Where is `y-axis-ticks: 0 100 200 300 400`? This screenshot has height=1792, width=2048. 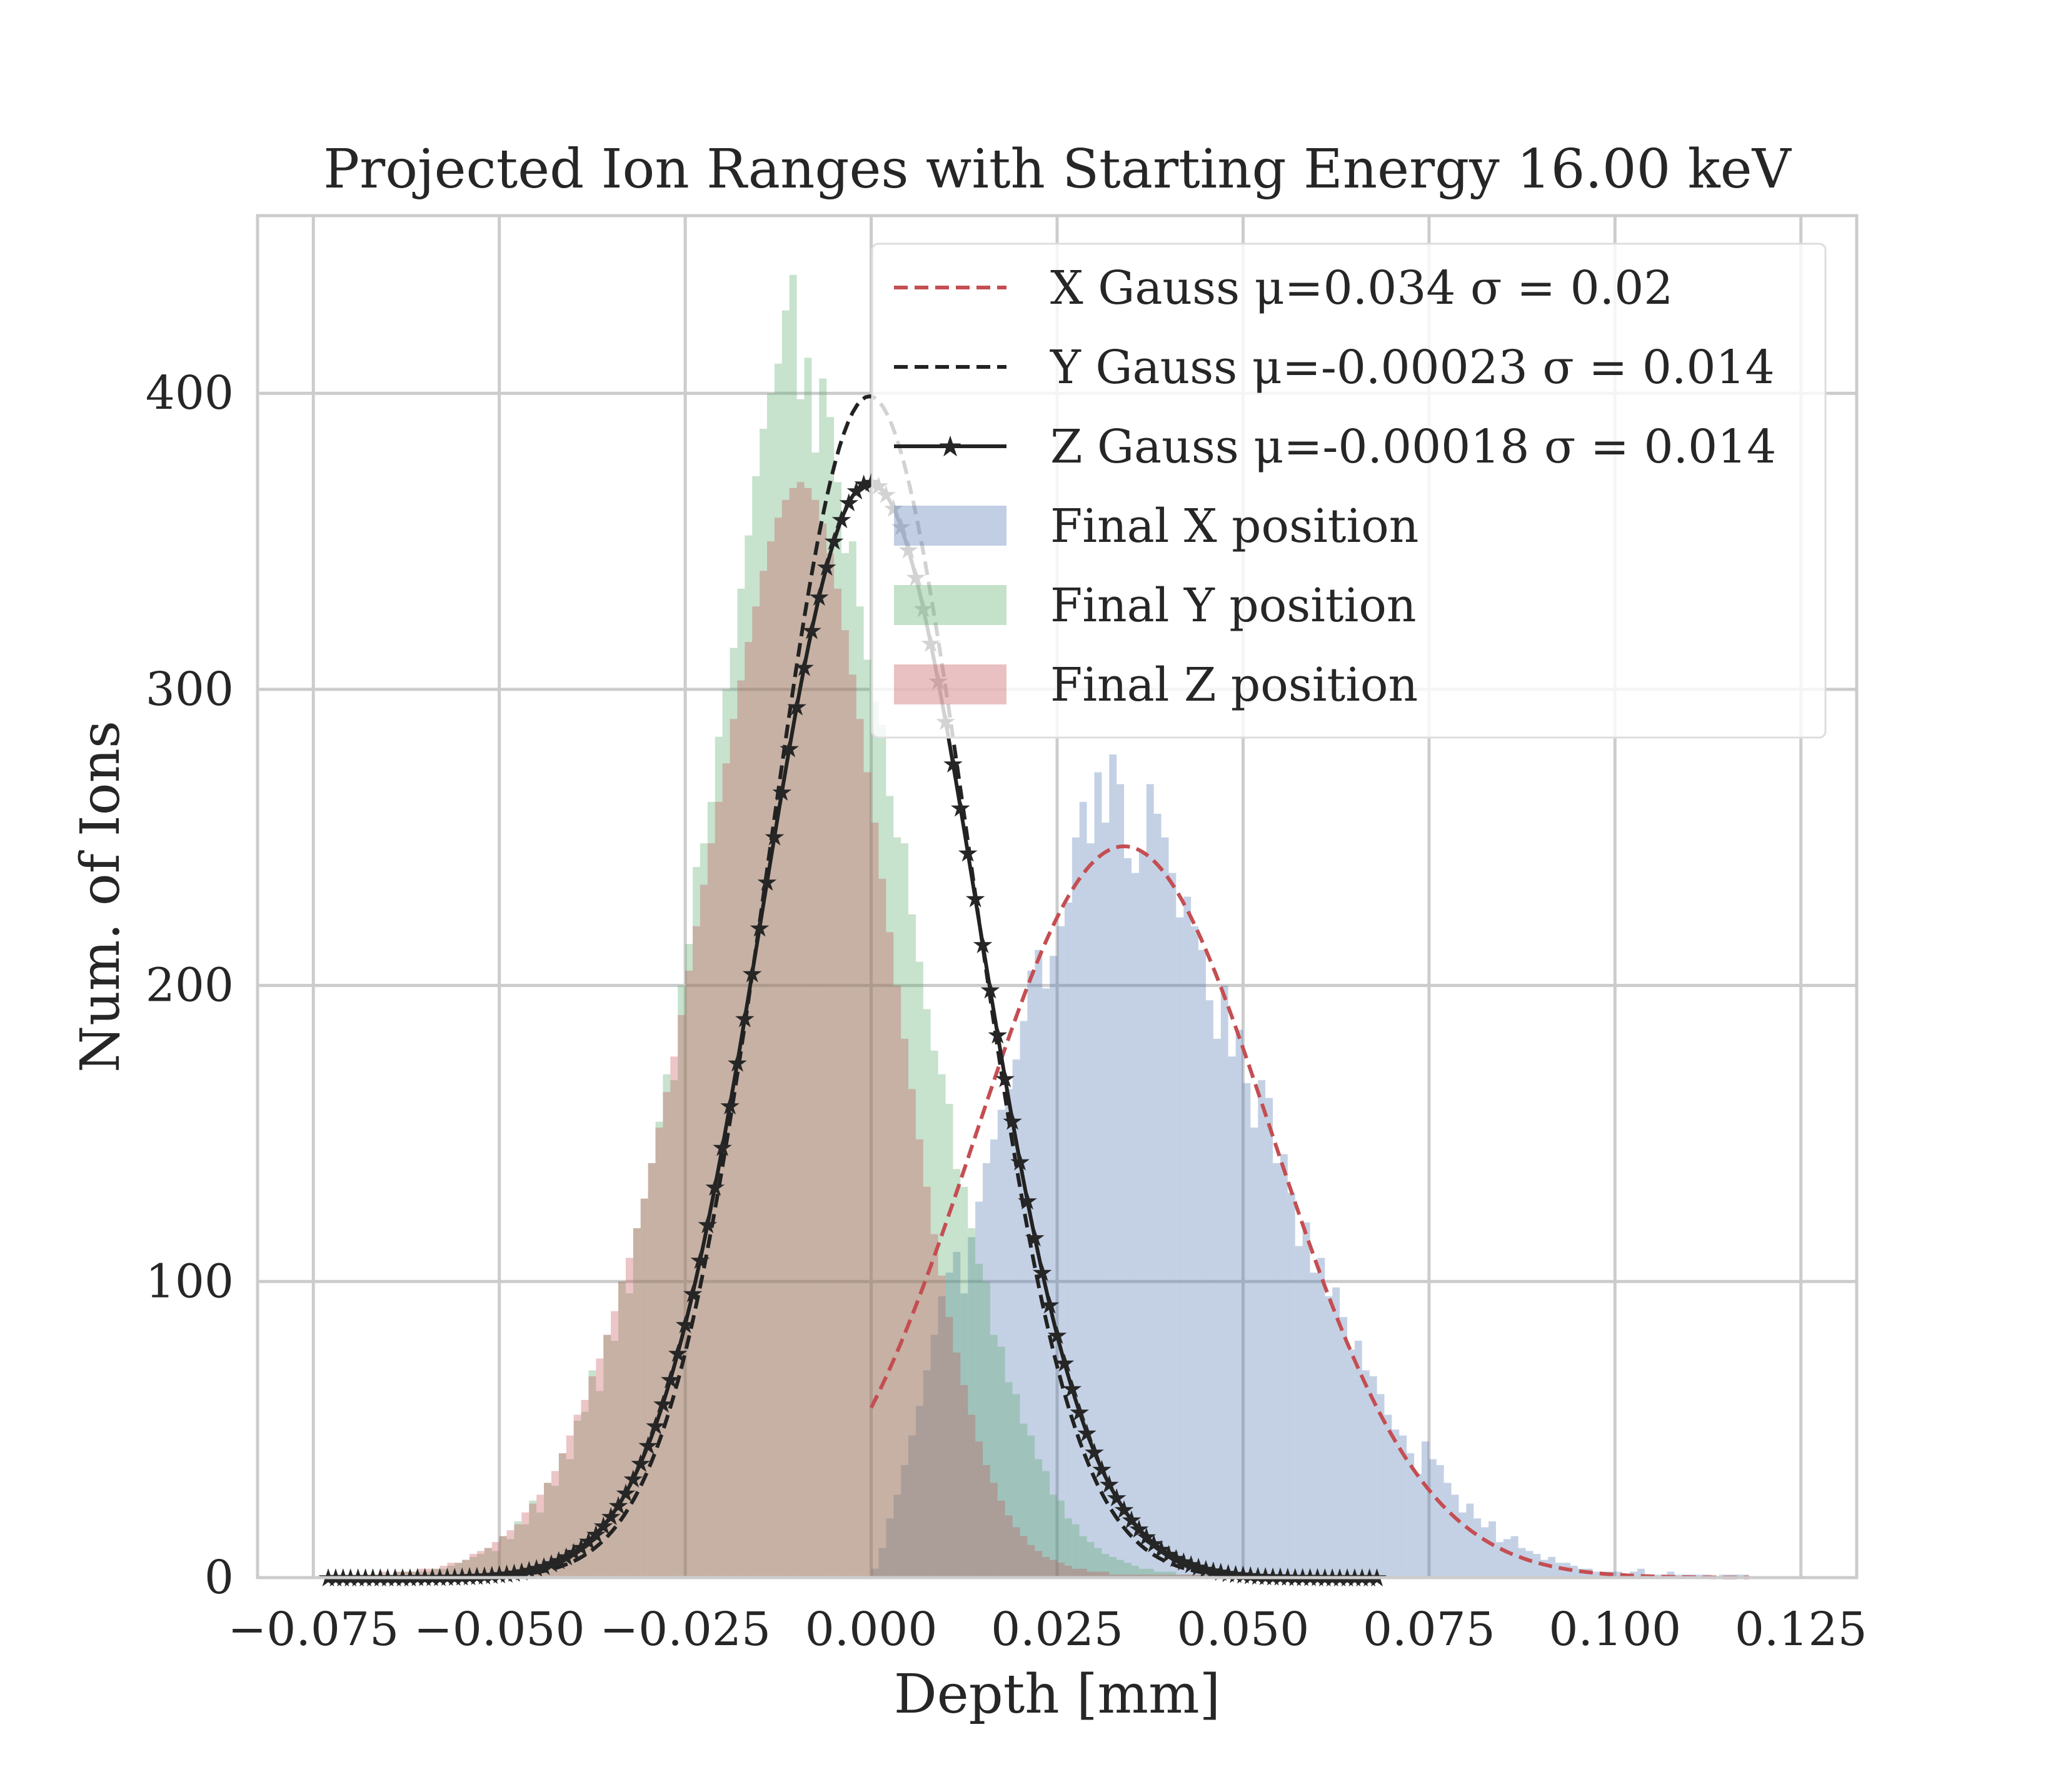
y-axis-ticks: 0 100 200 300 400 is located at coordinates (190, 985).